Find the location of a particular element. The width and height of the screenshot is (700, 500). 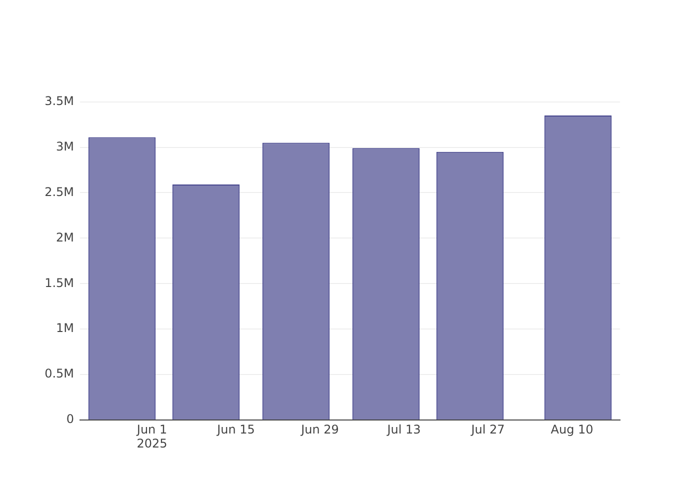

y-tick-label: 3M is located at coordinates (65, 146).